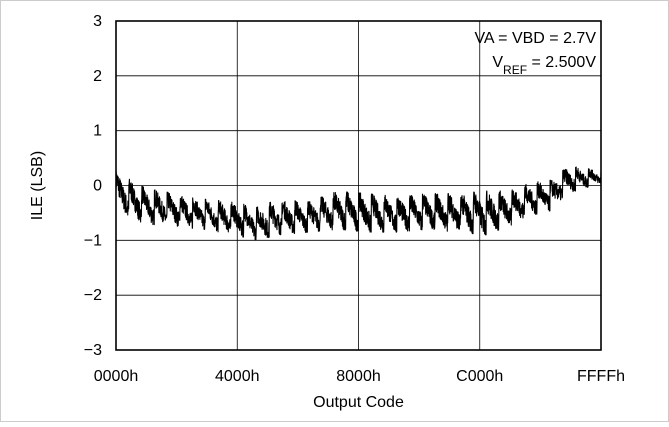 The image size is (669, 427). Describe the element at coordinates (97, 186) in the screenshot. I see `y-tick-label-3: 0` at that location.